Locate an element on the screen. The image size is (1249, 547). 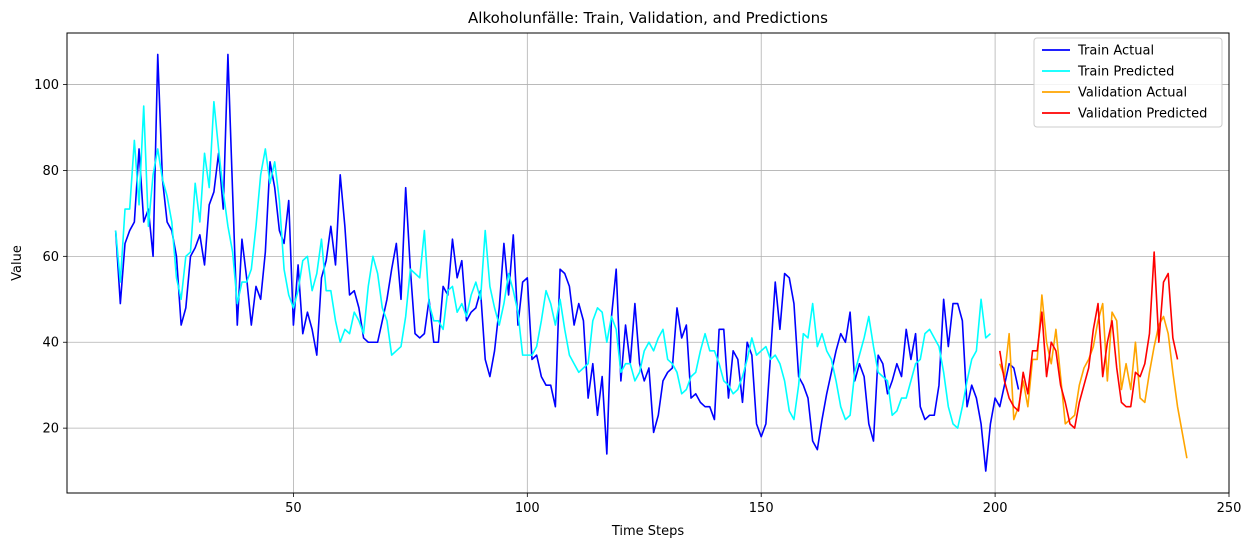
x-tick-label: 100 is located at coordinates (527, 508).